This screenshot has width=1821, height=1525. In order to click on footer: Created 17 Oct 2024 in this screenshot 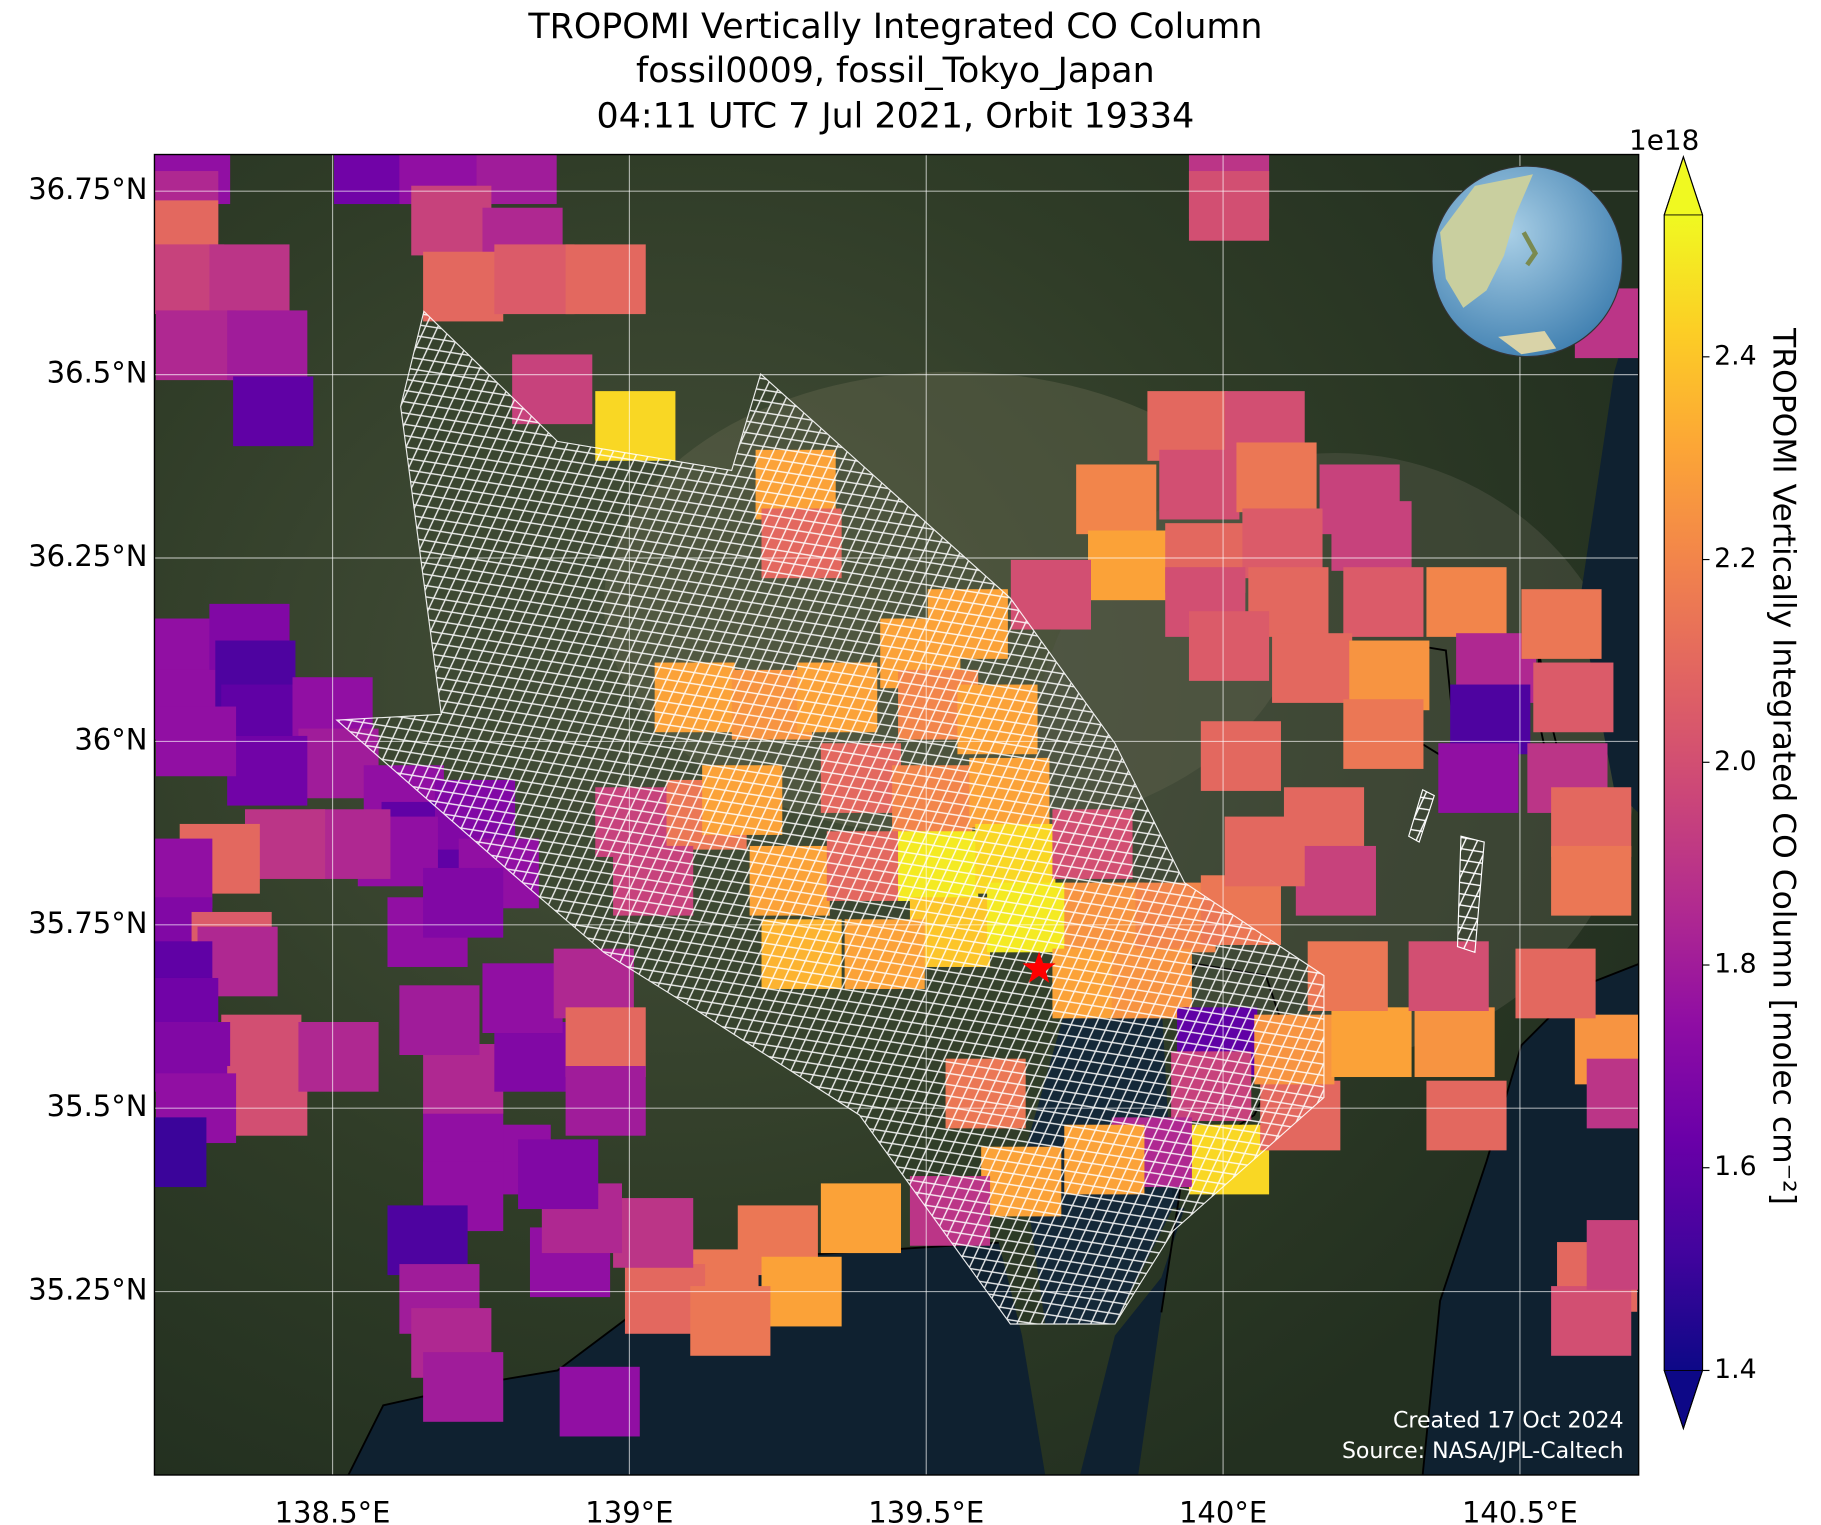, I will do `click(1508, 1421)`.